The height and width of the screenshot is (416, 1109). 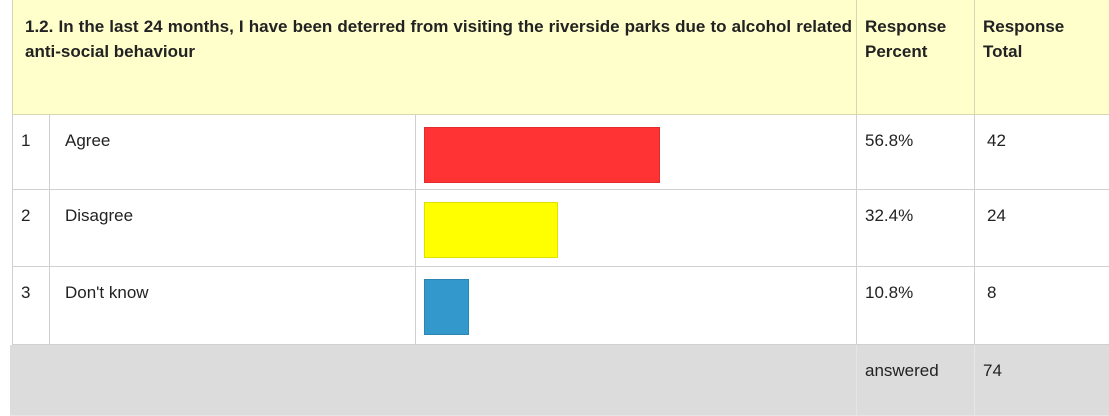 What do you see at coordinates (1042, 228) in the screenshot?
I see `row-total: 24` at bounding box center [1042, 228].